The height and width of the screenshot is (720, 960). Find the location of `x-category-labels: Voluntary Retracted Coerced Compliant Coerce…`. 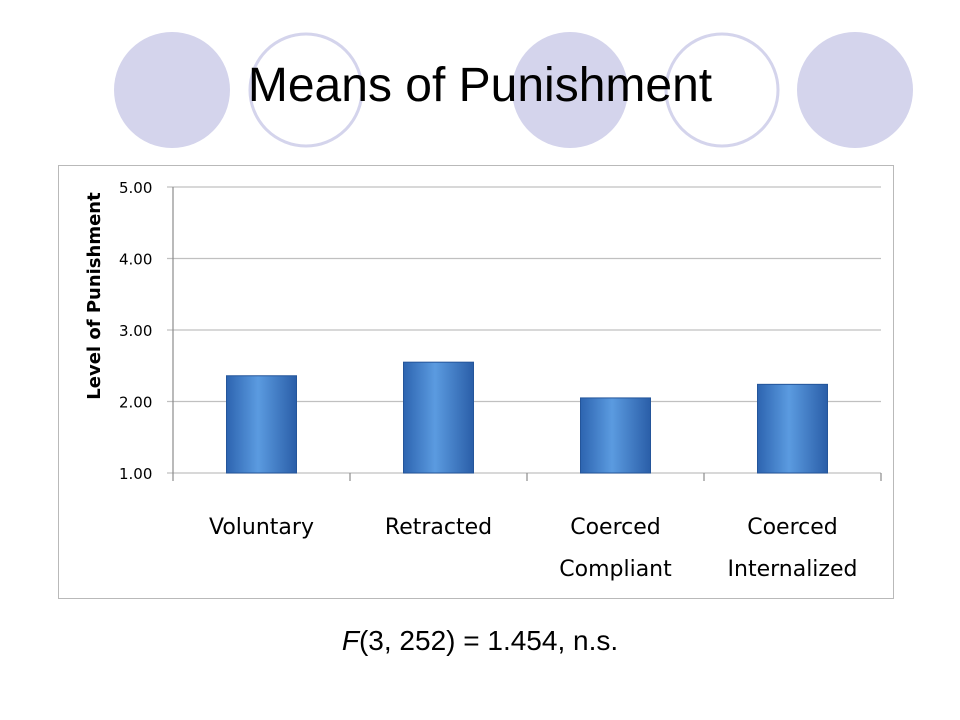

x-category-labels: Voluntary Retracted Coerced Compliant Coerce… is located at coordinates (533, 548).